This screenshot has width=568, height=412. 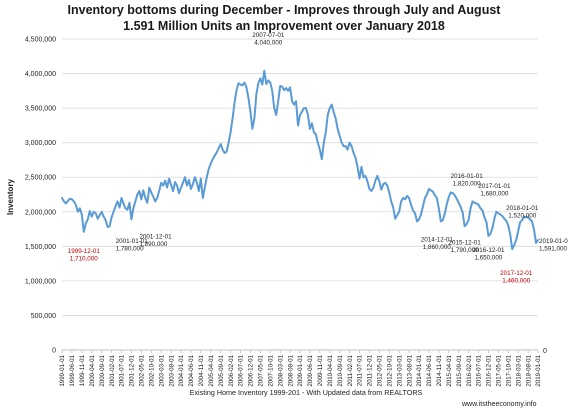 What do you see at coordinates (465, 242) in the screenshot?
I see `annotation-date: 2015-12-01` at bounding box center [465, 242].